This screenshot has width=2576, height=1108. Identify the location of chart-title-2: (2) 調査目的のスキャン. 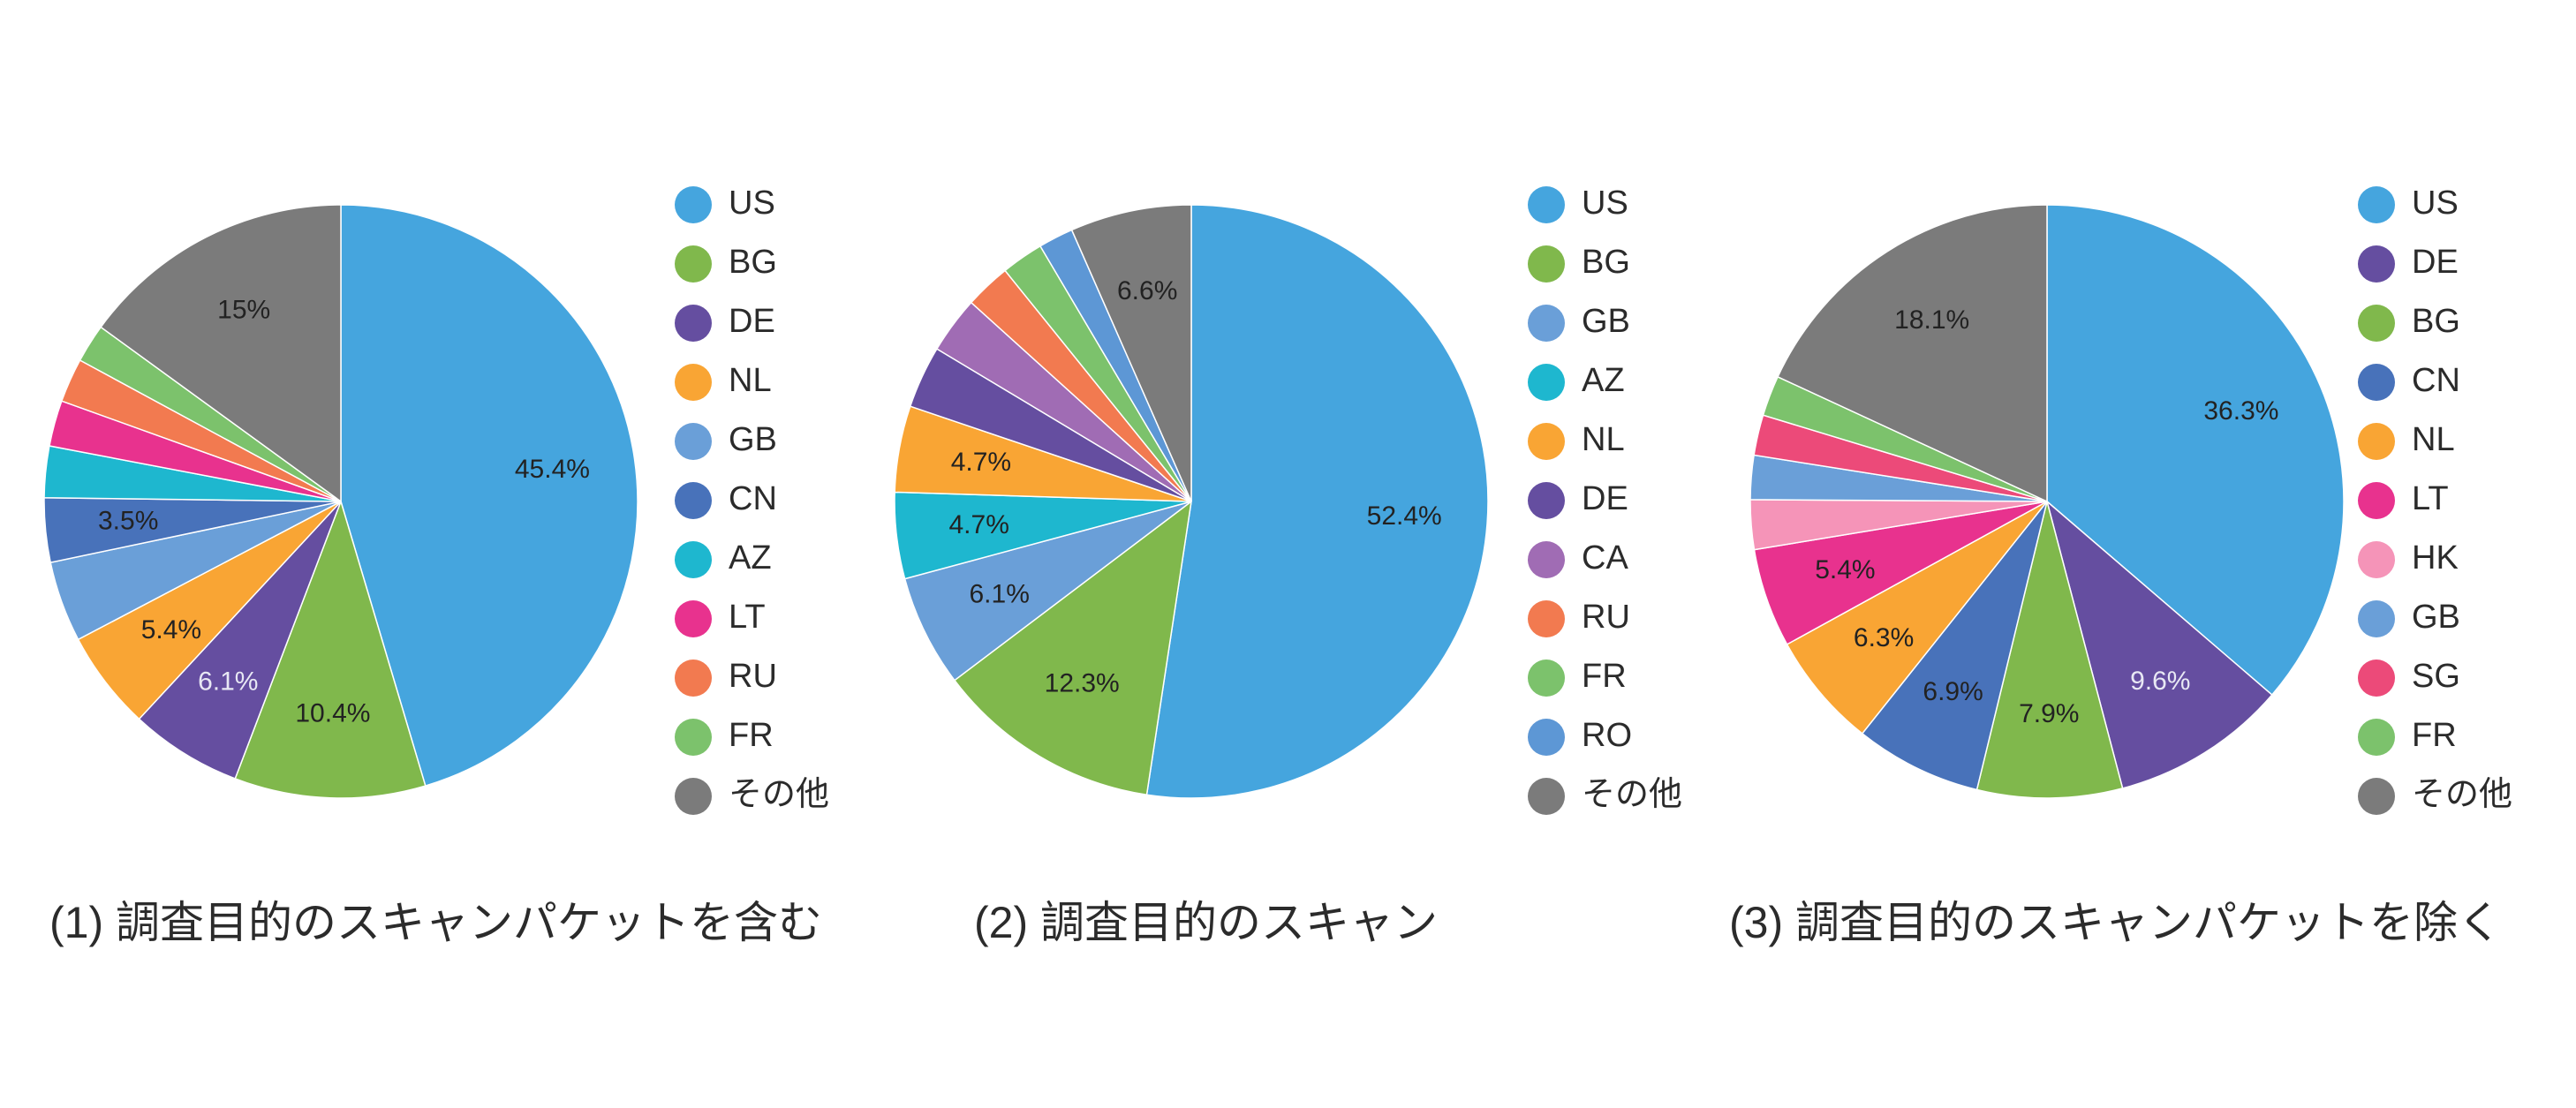
(1206, 923).